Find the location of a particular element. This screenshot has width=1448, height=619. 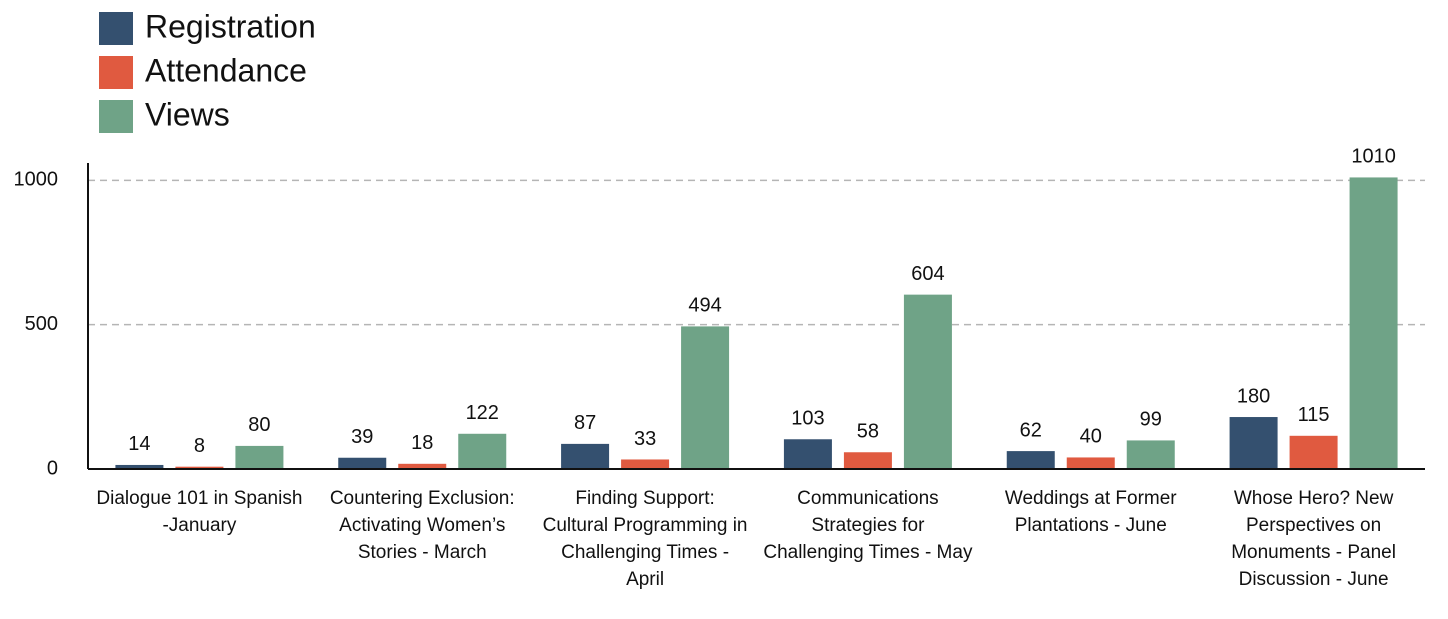

value-label: 33 is located at coordinates (645, 439).